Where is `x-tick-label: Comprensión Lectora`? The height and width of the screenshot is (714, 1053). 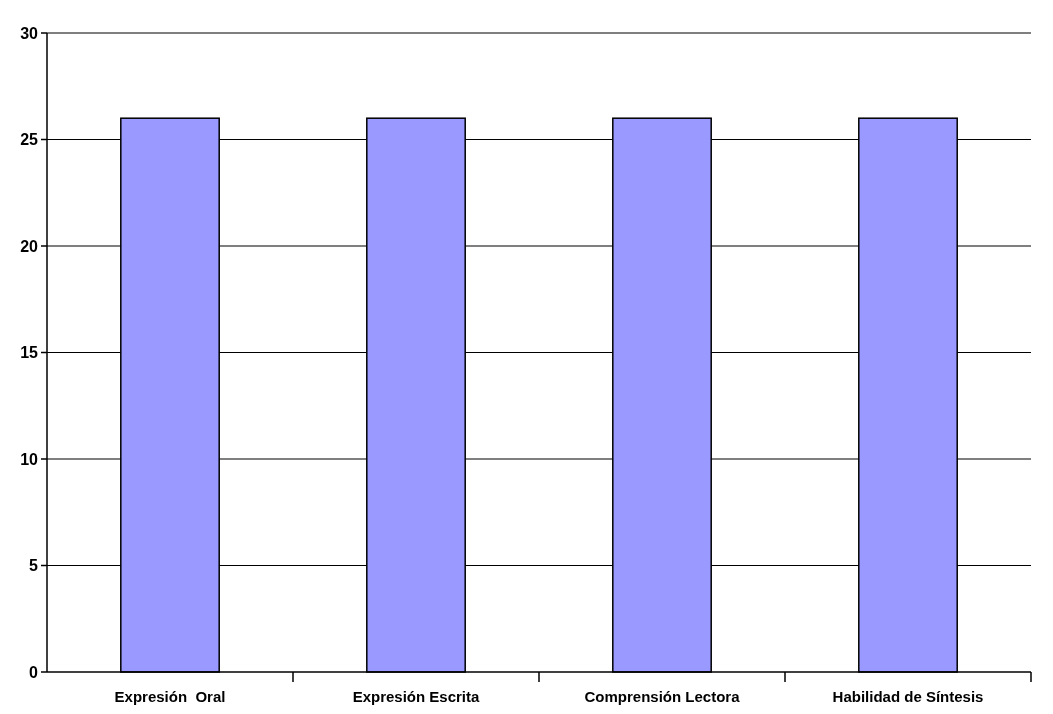 x-tick-label: Comprensión Lectora is located at coordinates (662, 696).